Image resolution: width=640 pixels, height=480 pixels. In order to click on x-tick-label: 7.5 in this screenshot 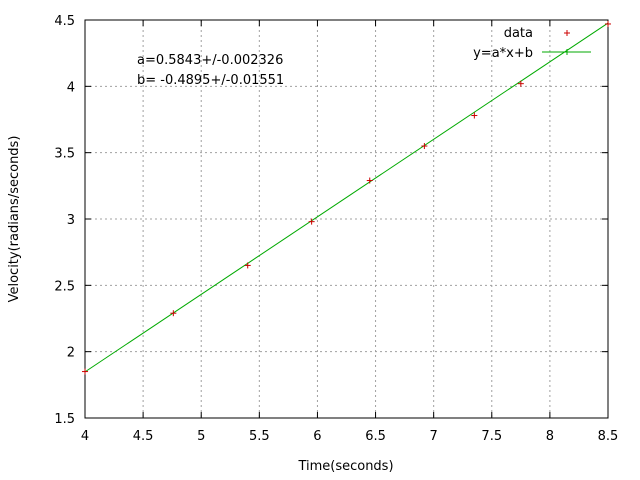, I will do `click(491, 436)`.